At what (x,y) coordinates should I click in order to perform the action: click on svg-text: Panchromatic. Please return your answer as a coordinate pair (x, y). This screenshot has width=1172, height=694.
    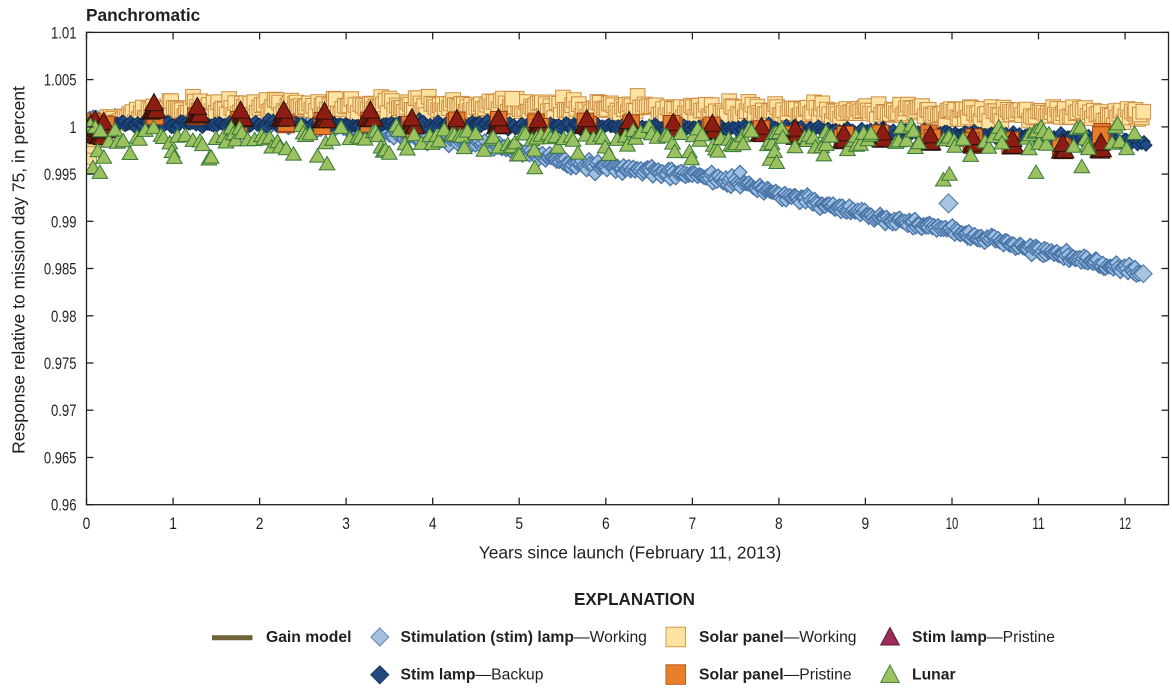
    Looking at the image, I should click on (143, 15).